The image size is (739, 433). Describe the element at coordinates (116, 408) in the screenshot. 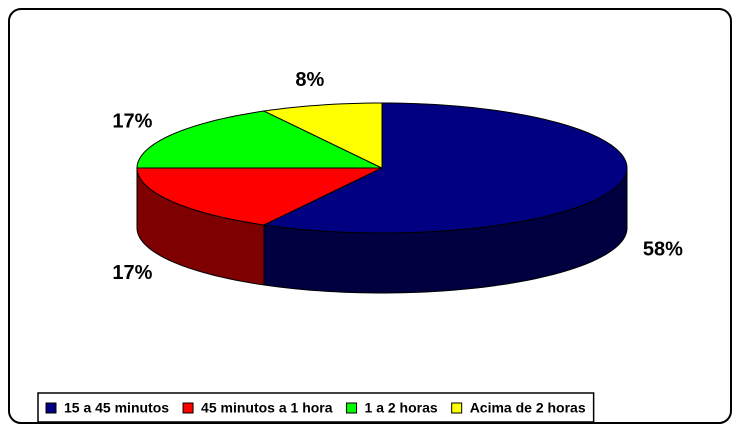

I see `legend-label: 15 a 45 minutos` at that location.